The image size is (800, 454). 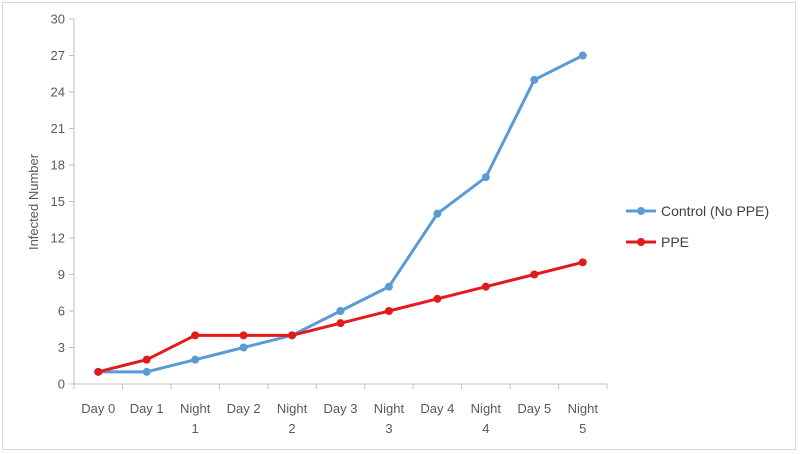 What do you see at coordinates (147, 408) in the screenshot?
I see `x-tick-label: Day 1` at bounding box center [147, 408].